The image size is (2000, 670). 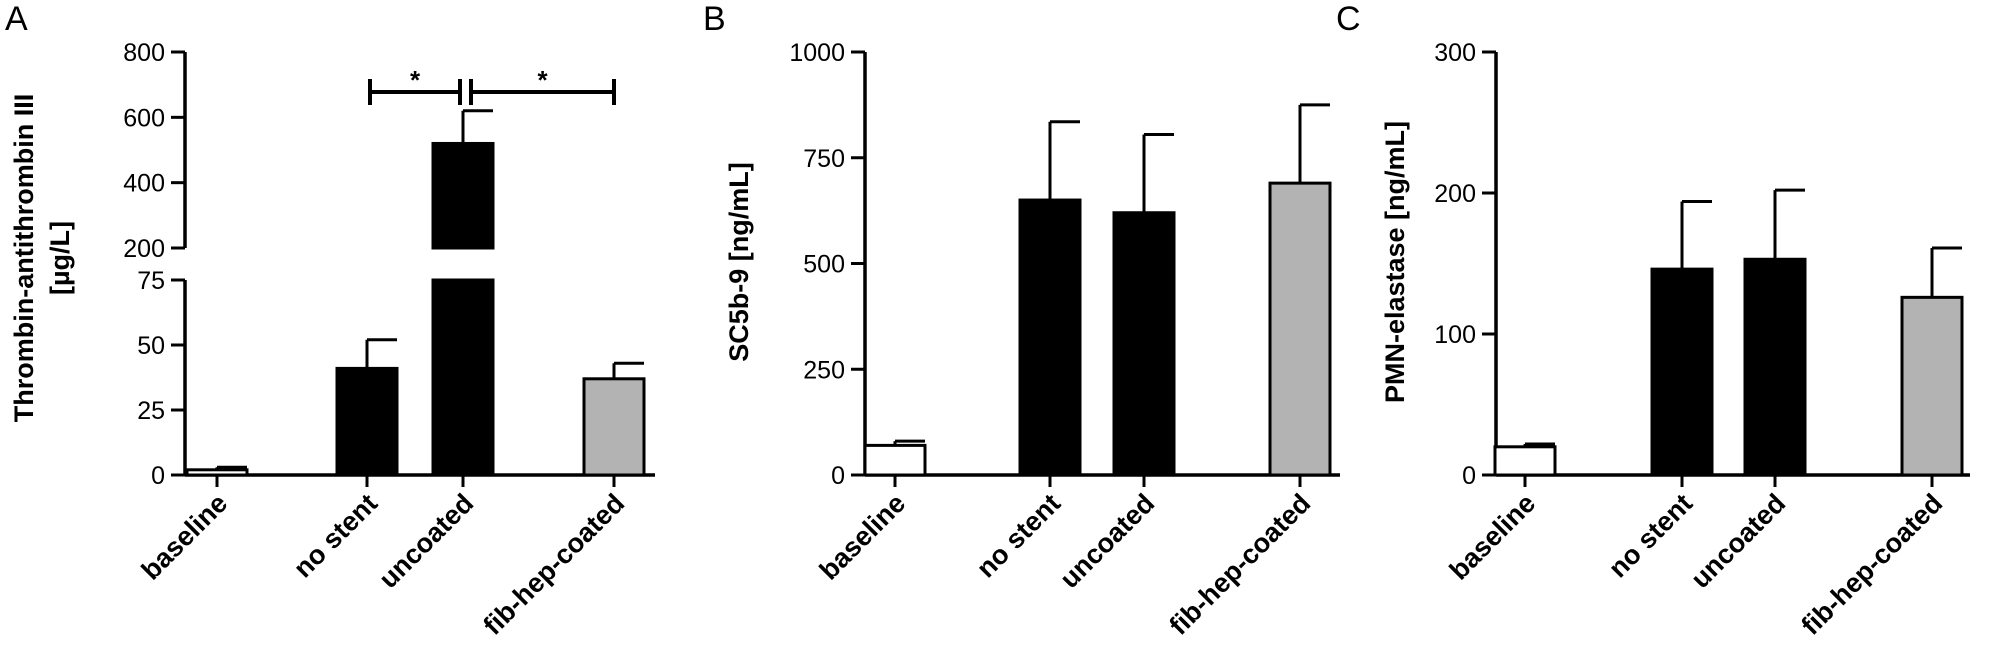 What do you see at coordinates (60, 258) in the screenshot?
I see `y-axis-title-unit: [µg/L]` at bounding box center [60, 258].